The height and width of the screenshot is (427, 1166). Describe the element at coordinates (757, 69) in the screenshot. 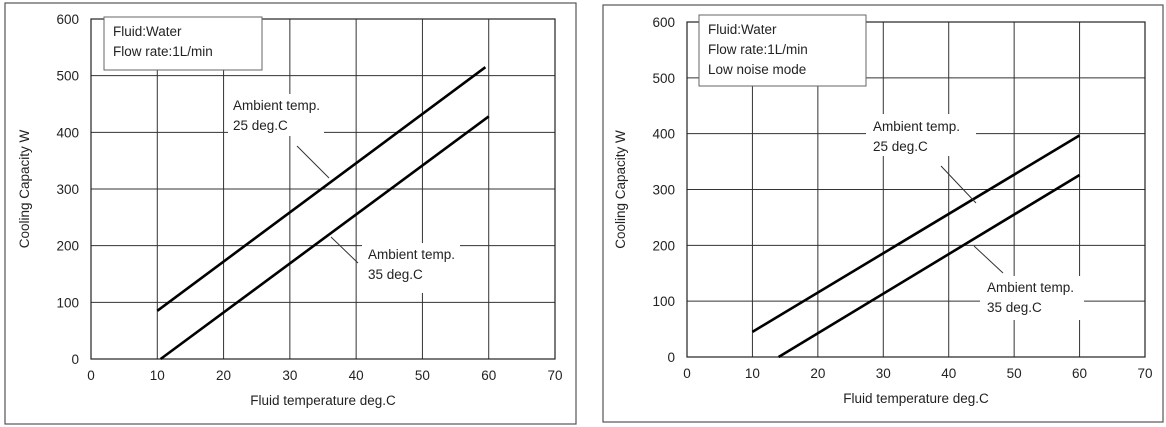

I see `info-box-text: Low noise mode` at that location.